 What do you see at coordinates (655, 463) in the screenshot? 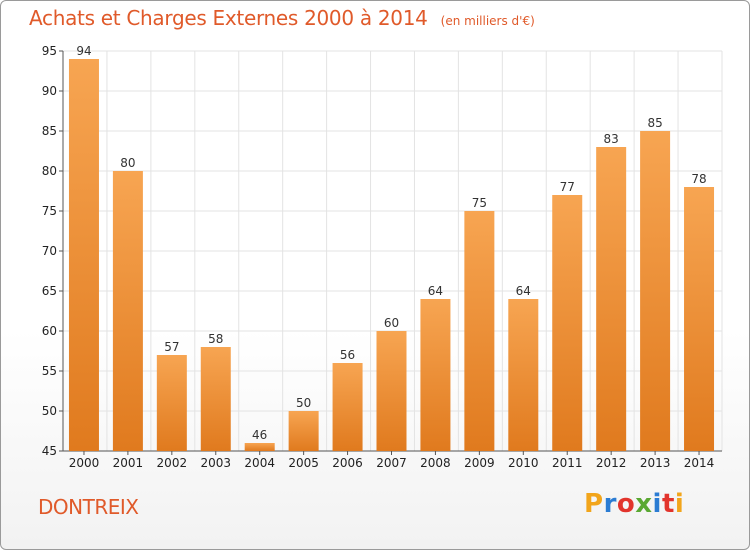
I see `x-tick-label: 2013` at bounding box center [655, 463].